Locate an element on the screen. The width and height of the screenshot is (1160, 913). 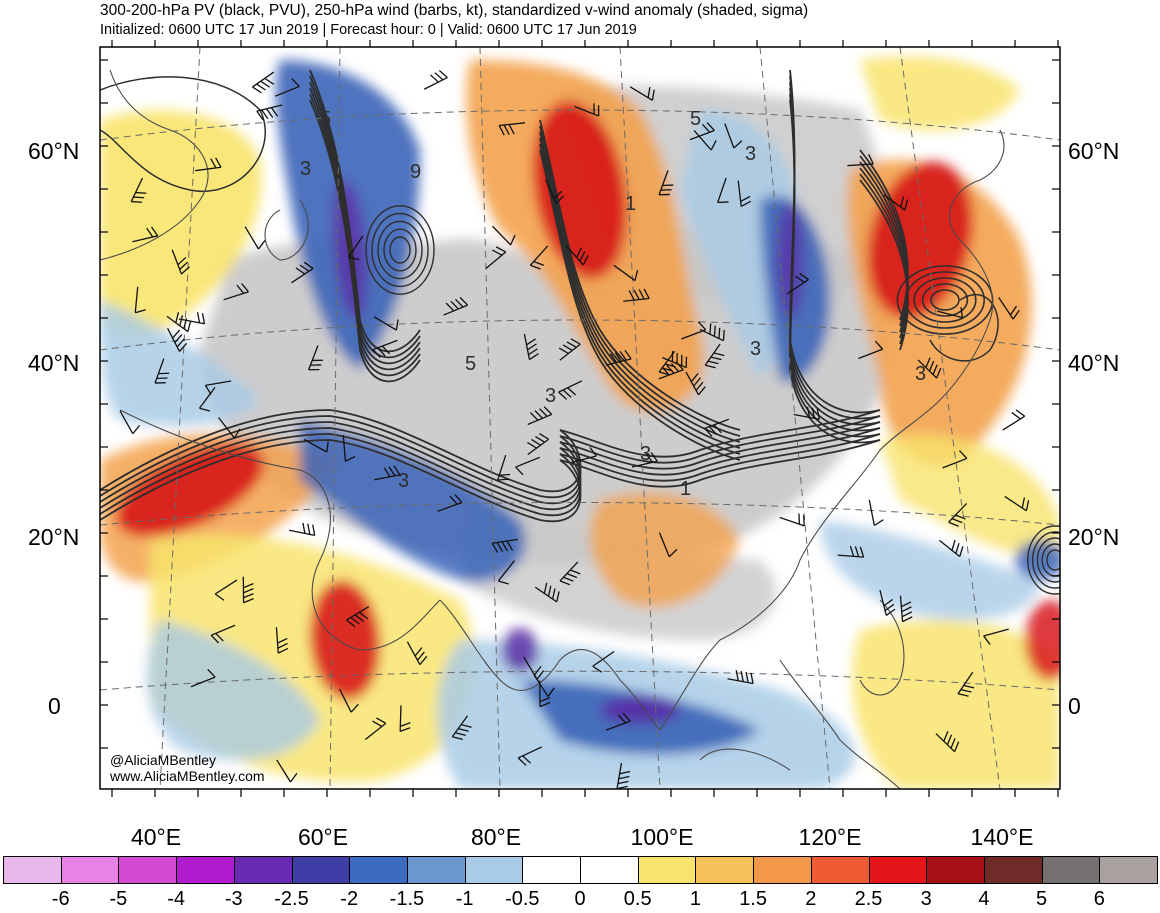
colorbar-label: 2 is located at coordinates (811, 899).